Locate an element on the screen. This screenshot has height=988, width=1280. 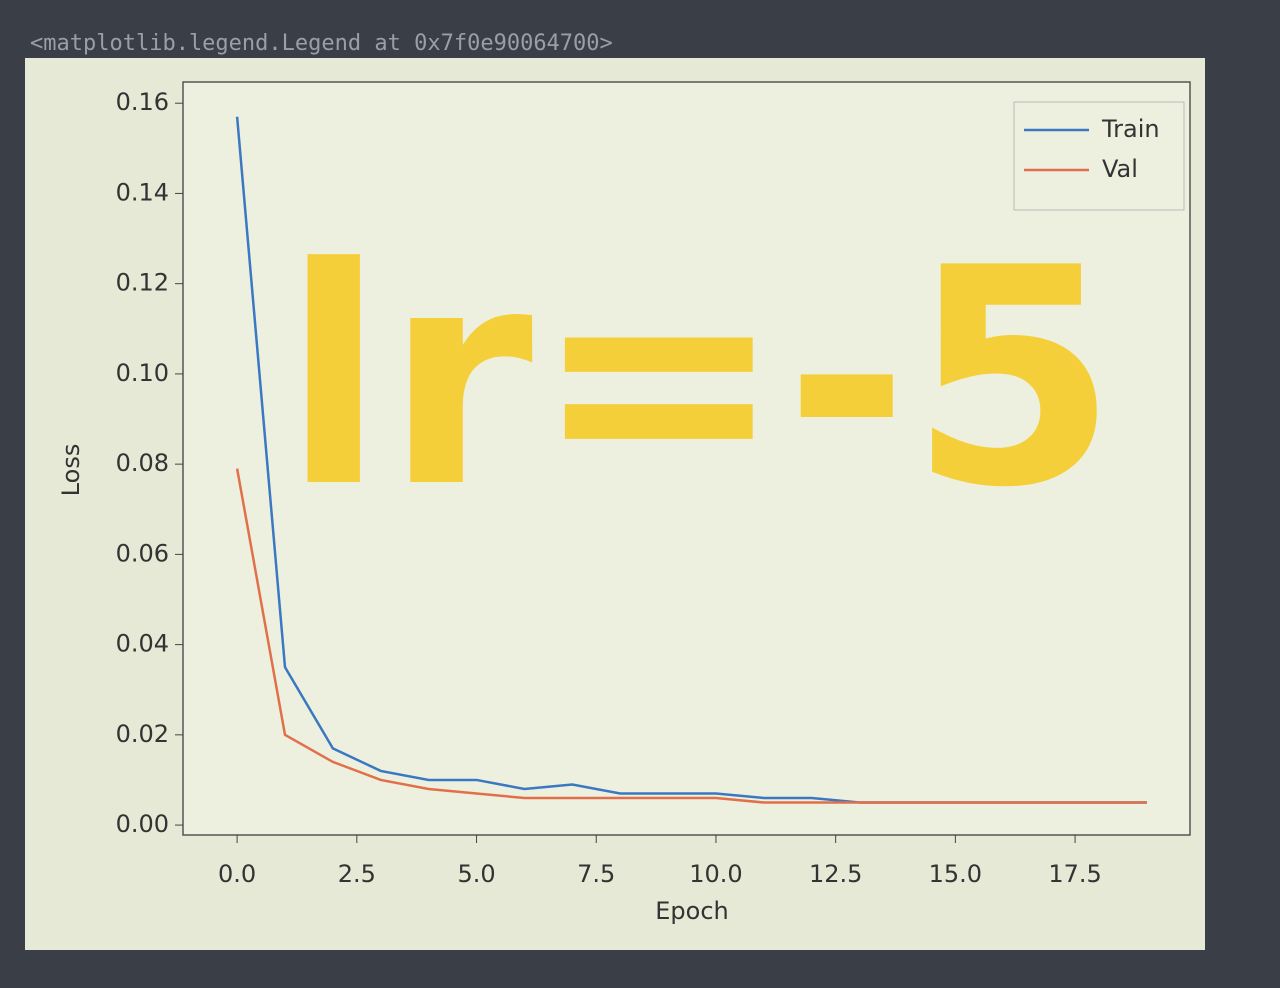
y-tick-label: 0.08 is located at coordinates (142, 463).